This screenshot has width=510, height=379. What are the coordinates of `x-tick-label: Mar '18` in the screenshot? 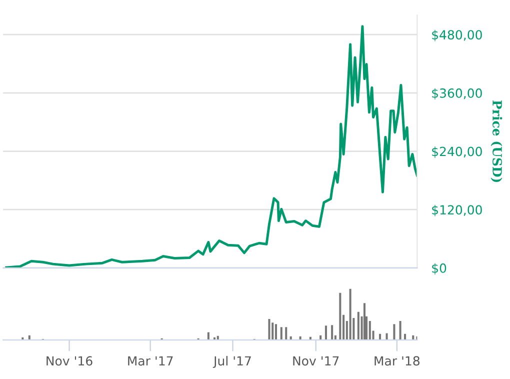 It's located at (397, 361).